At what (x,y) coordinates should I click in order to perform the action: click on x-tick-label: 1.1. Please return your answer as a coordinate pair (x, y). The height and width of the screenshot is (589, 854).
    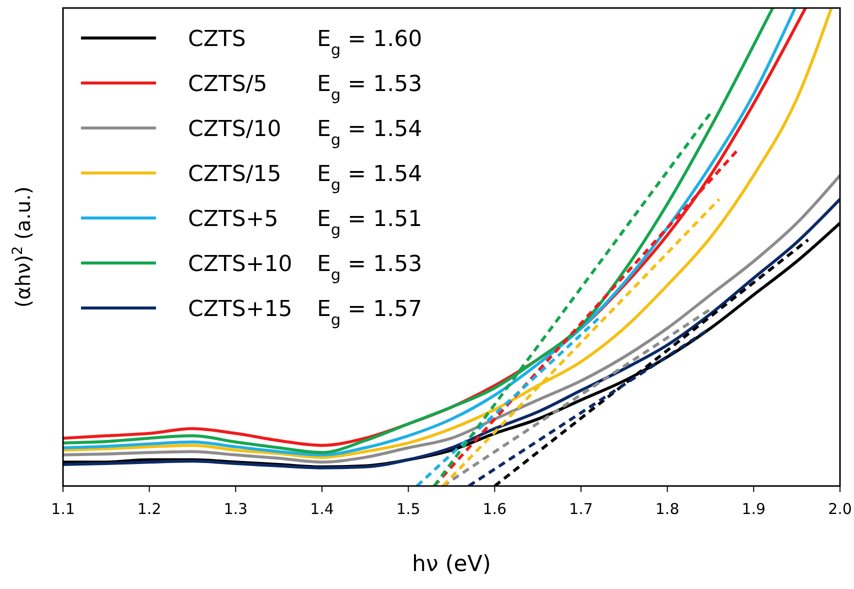
    Looking at the image, I should click on (63, 509).